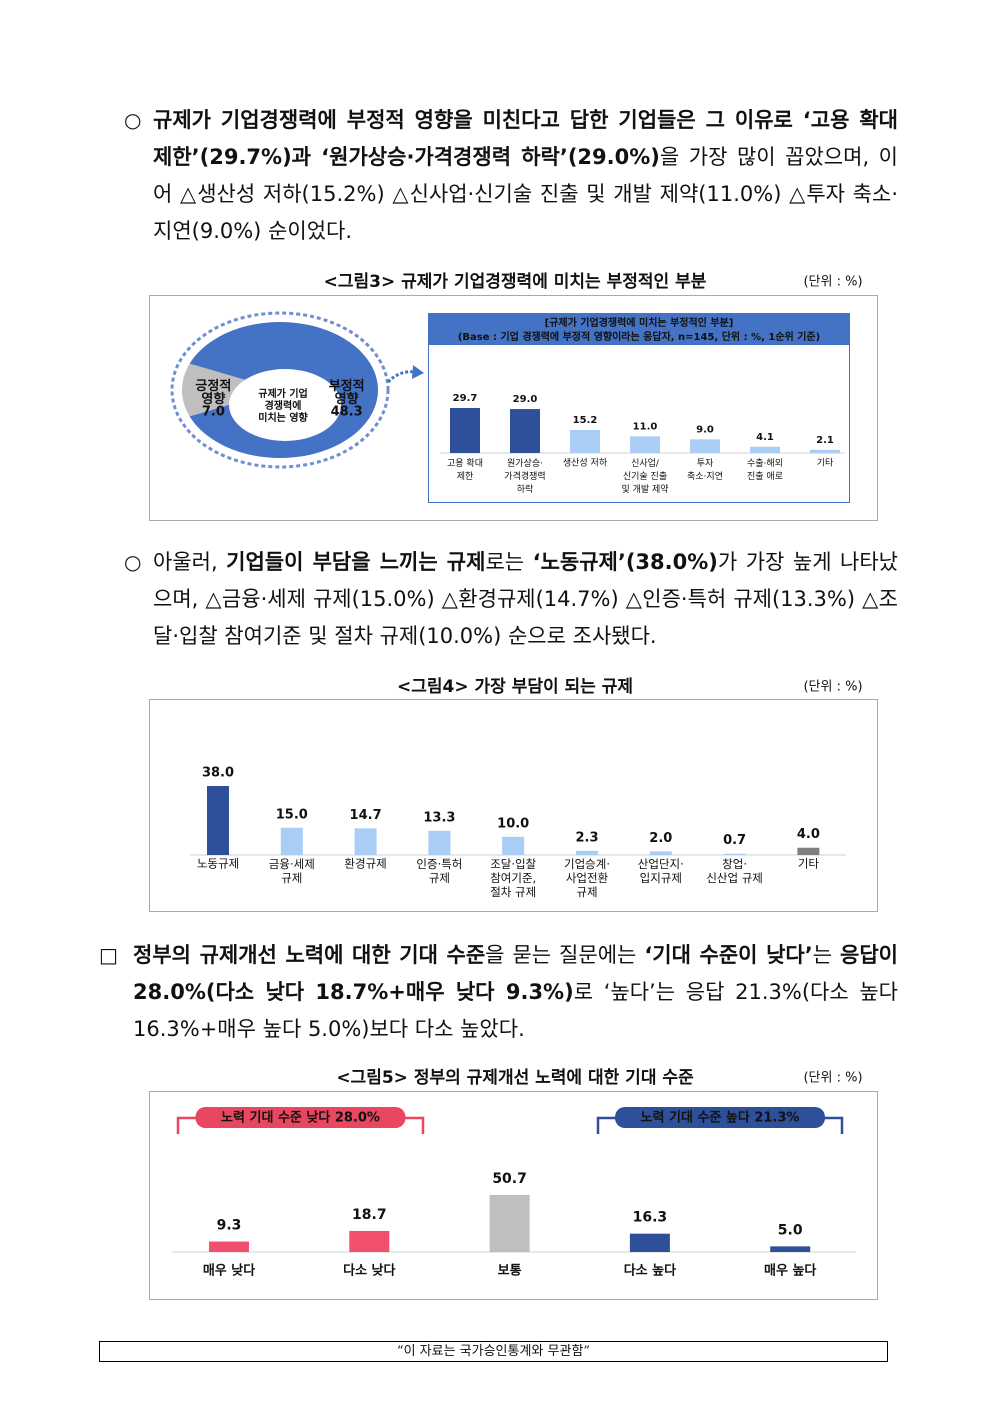  I want to click on value-label: 5.0, so click(790, 1230).